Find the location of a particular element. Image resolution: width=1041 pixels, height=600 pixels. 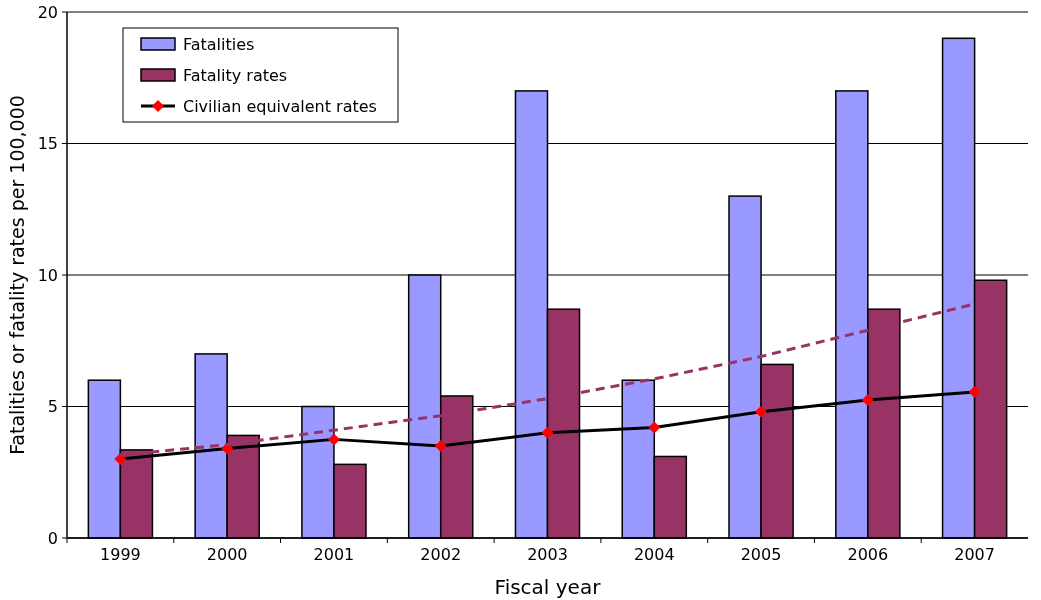

legend-label: Fatalities is located at coordinates (219, 44).